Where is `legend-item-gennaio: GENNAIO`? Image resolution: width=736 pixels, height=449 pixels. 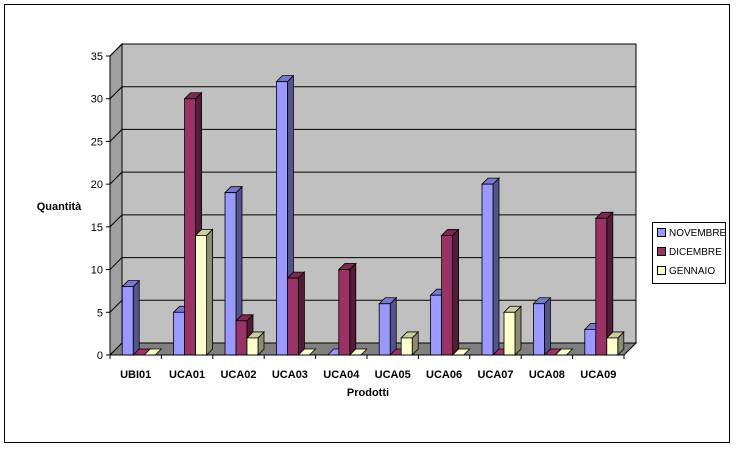 legend-item-gennaio: GENNAIO is located at coordinates (686, 271).